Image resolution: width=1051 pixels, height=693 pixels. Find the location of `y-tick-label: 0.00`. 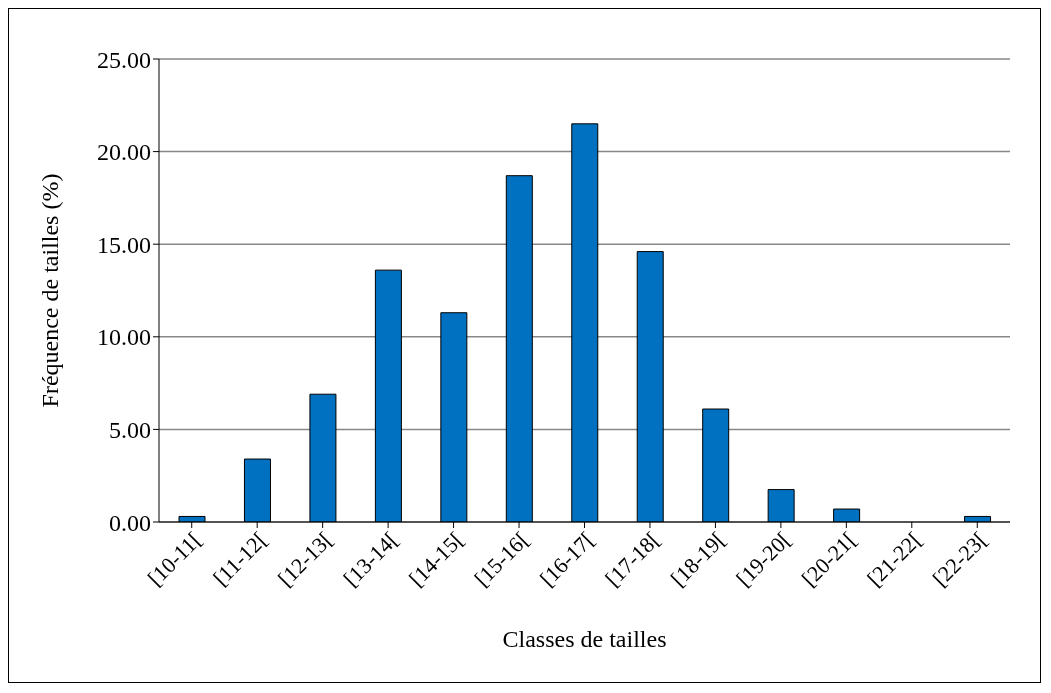

y-tick-label: 0.00 is located at coordinates (130, 522).